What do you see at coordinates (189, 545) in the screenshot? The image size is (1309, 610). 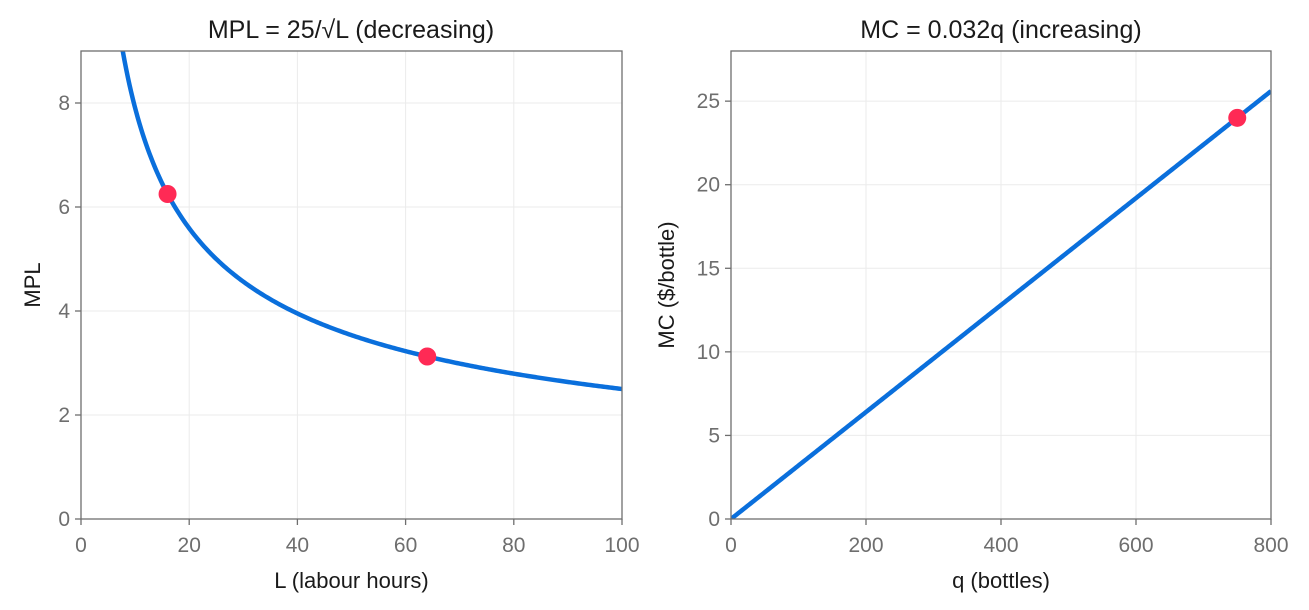 I see `mpl-x-tick-label-1: 20` at bounding box center [189, 545].